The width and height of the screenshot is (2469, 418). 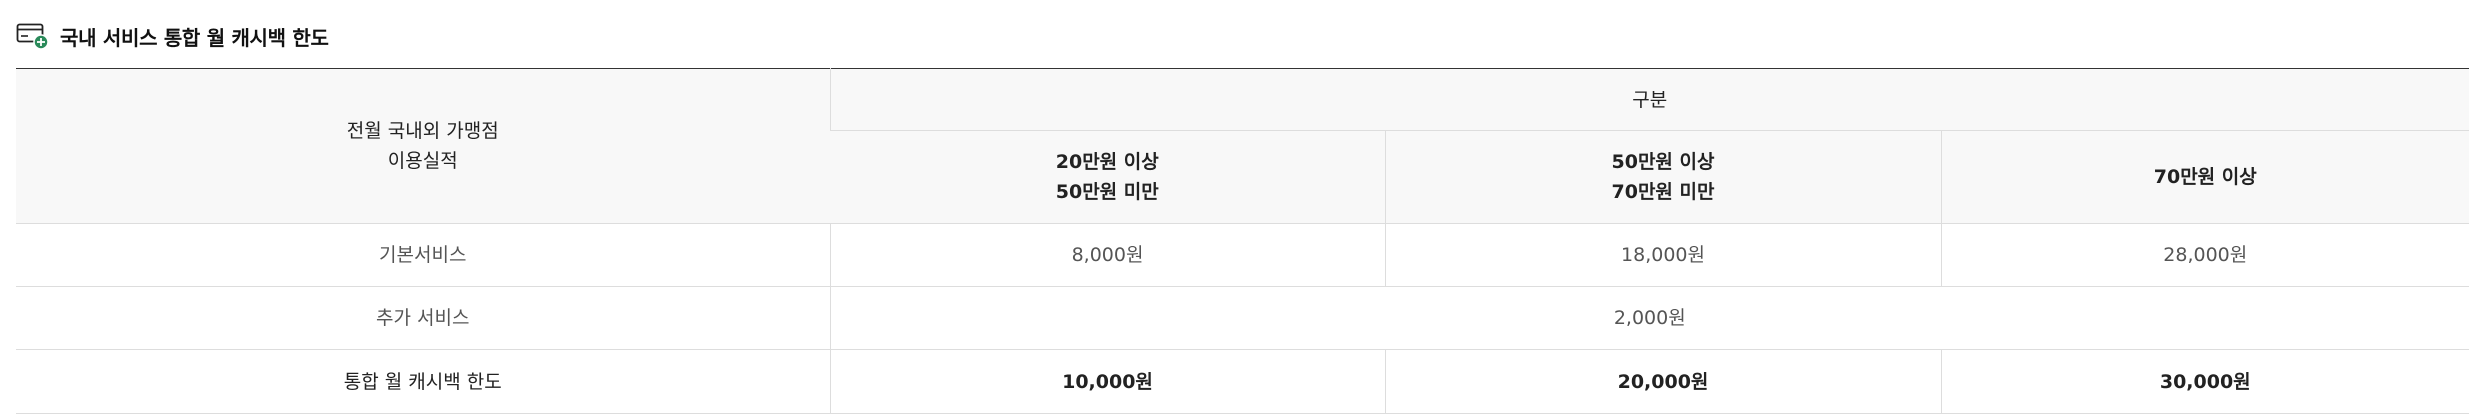 What do you see at coordinates (423, 255) in the screenshot?
I see `row-label-basic: 기본서비스` at bounding box center [423, 255].